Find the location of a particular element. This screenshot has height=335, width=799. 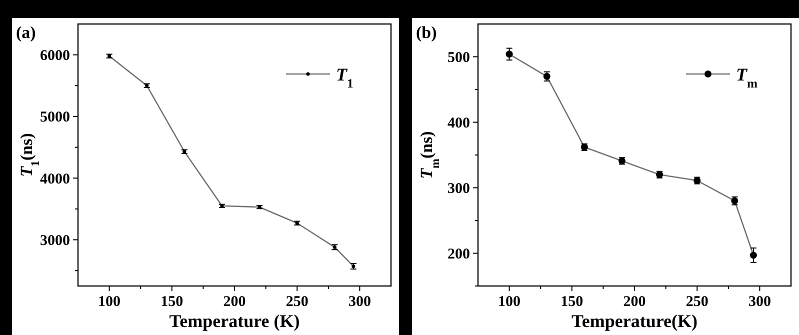

legend-label: T$_{1}$ is located at coordinates (345, 77).